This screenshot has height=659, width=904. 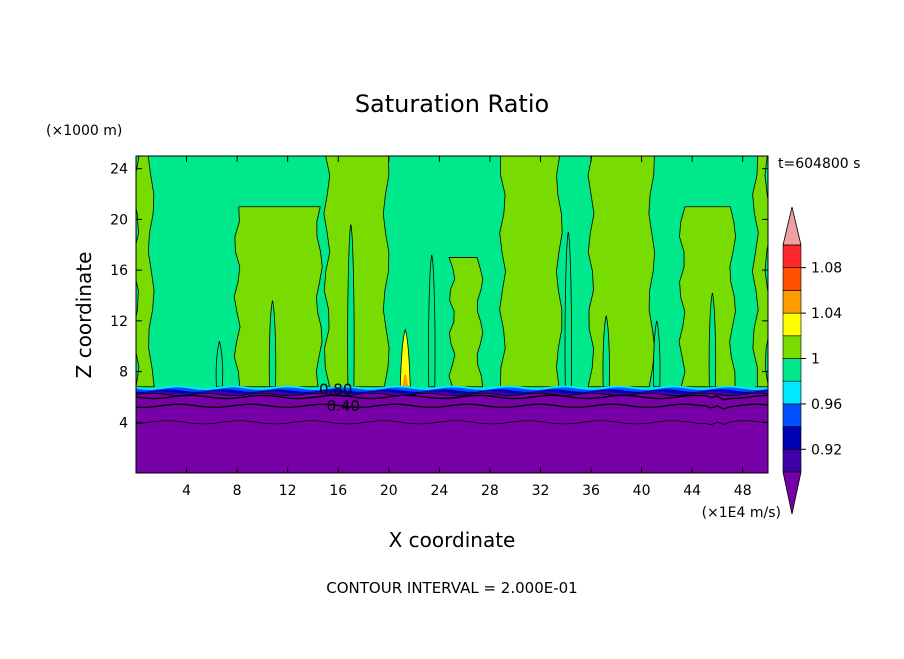 What do you see at coordinates (741, 513) in the screenshot?
I see `x-axis-unit: (×1E4 m/s)` at bounding box center [741, 513].